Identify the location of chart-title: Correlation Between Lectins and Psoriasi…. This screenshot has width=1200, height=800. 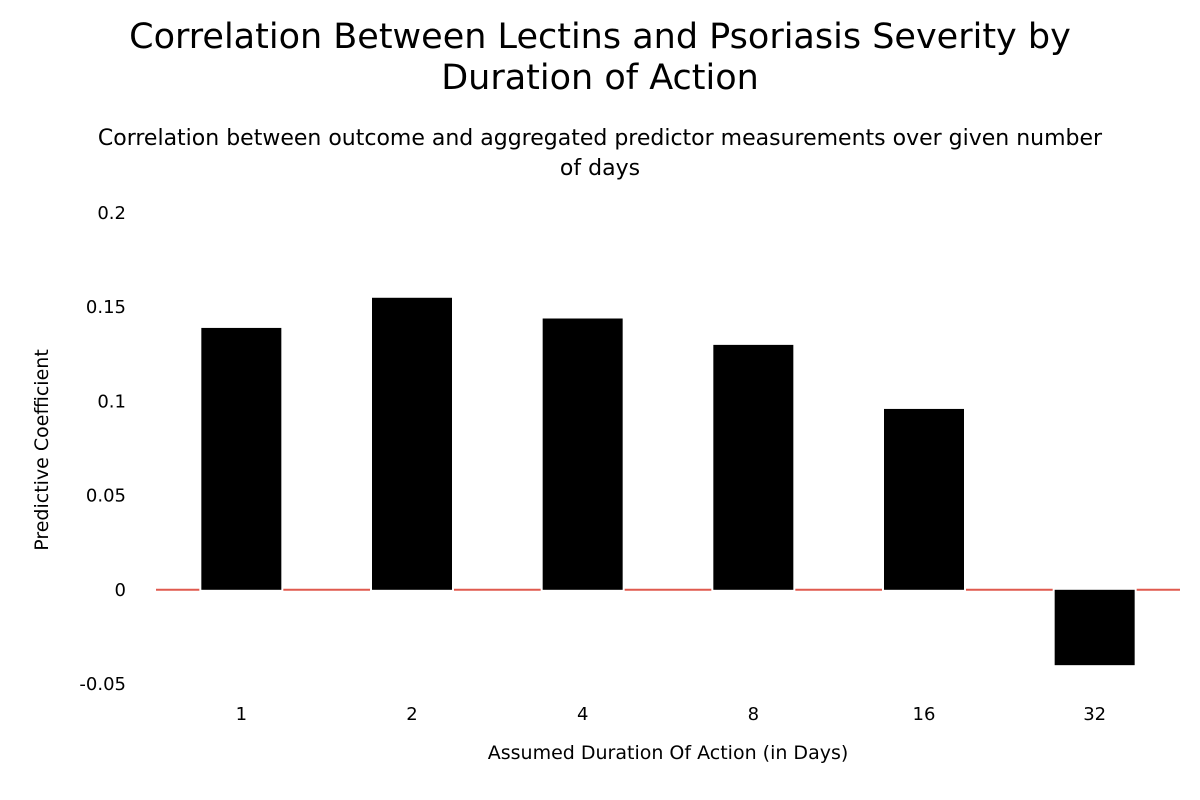
(600, 57).